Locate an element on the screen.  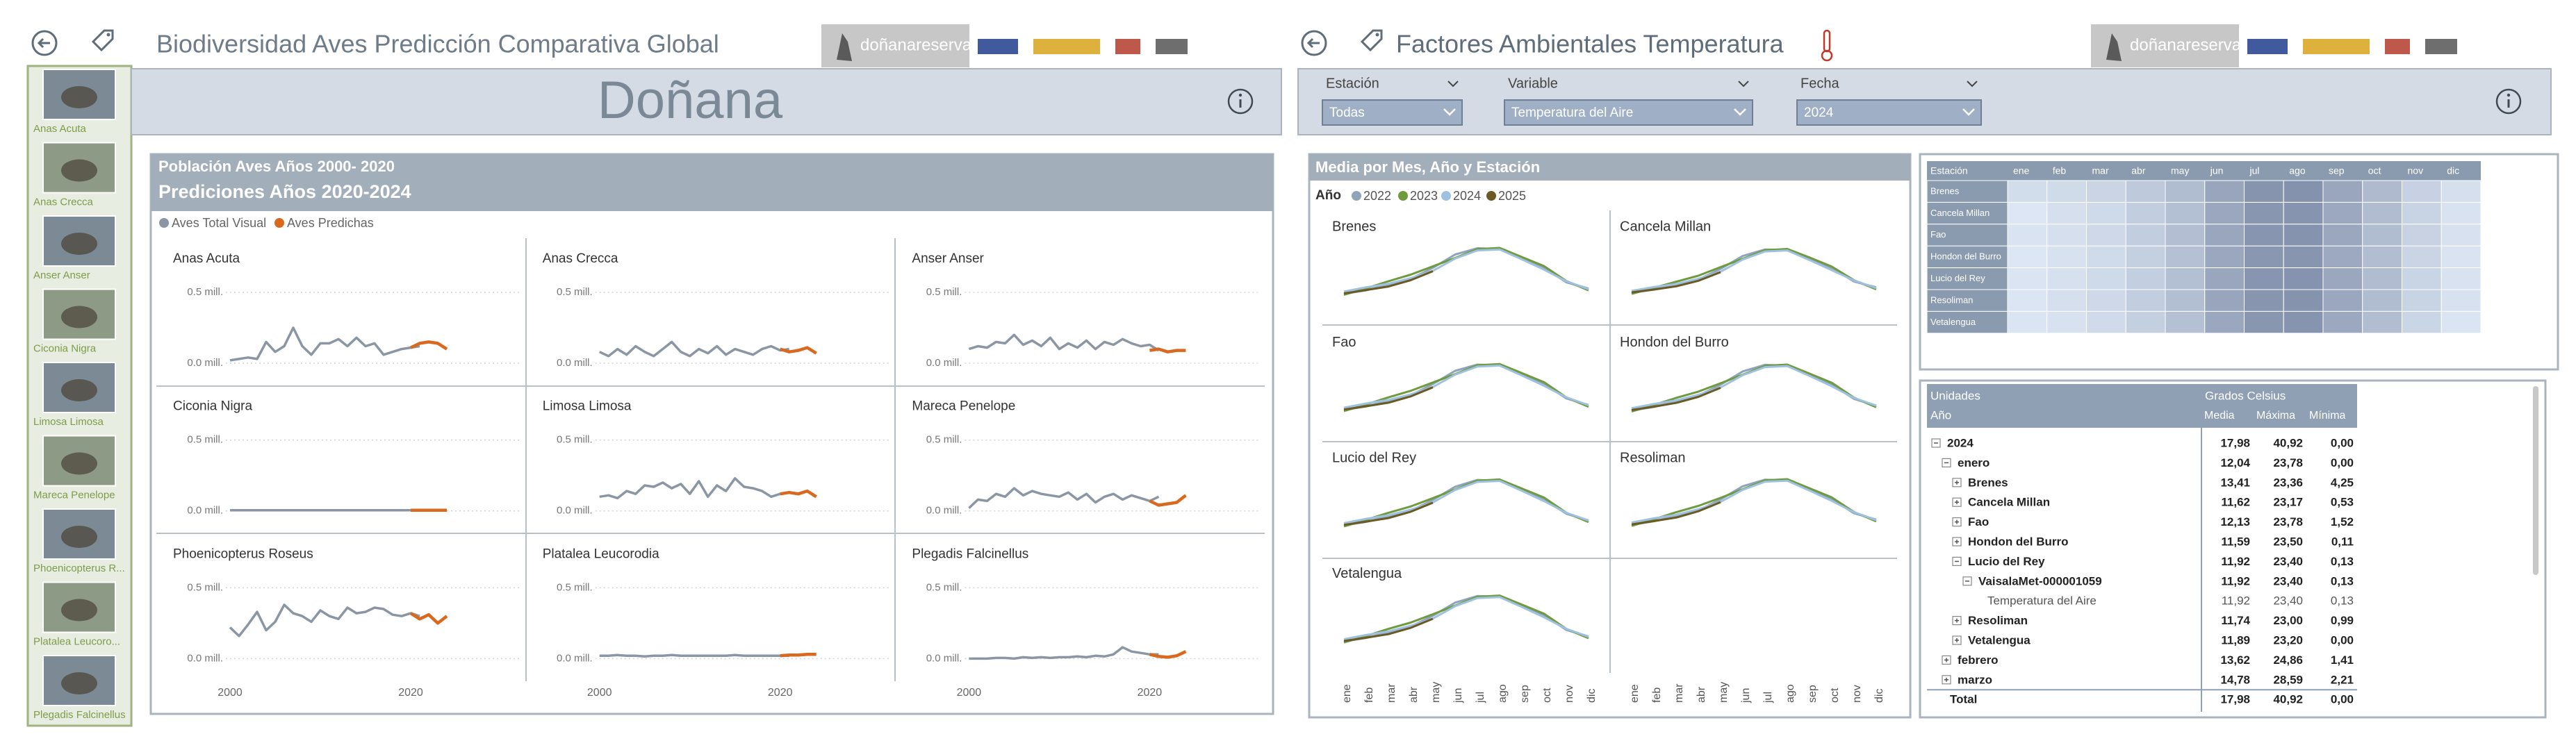
matrix-row-name: marzo is located at coordinates (1975, 679).